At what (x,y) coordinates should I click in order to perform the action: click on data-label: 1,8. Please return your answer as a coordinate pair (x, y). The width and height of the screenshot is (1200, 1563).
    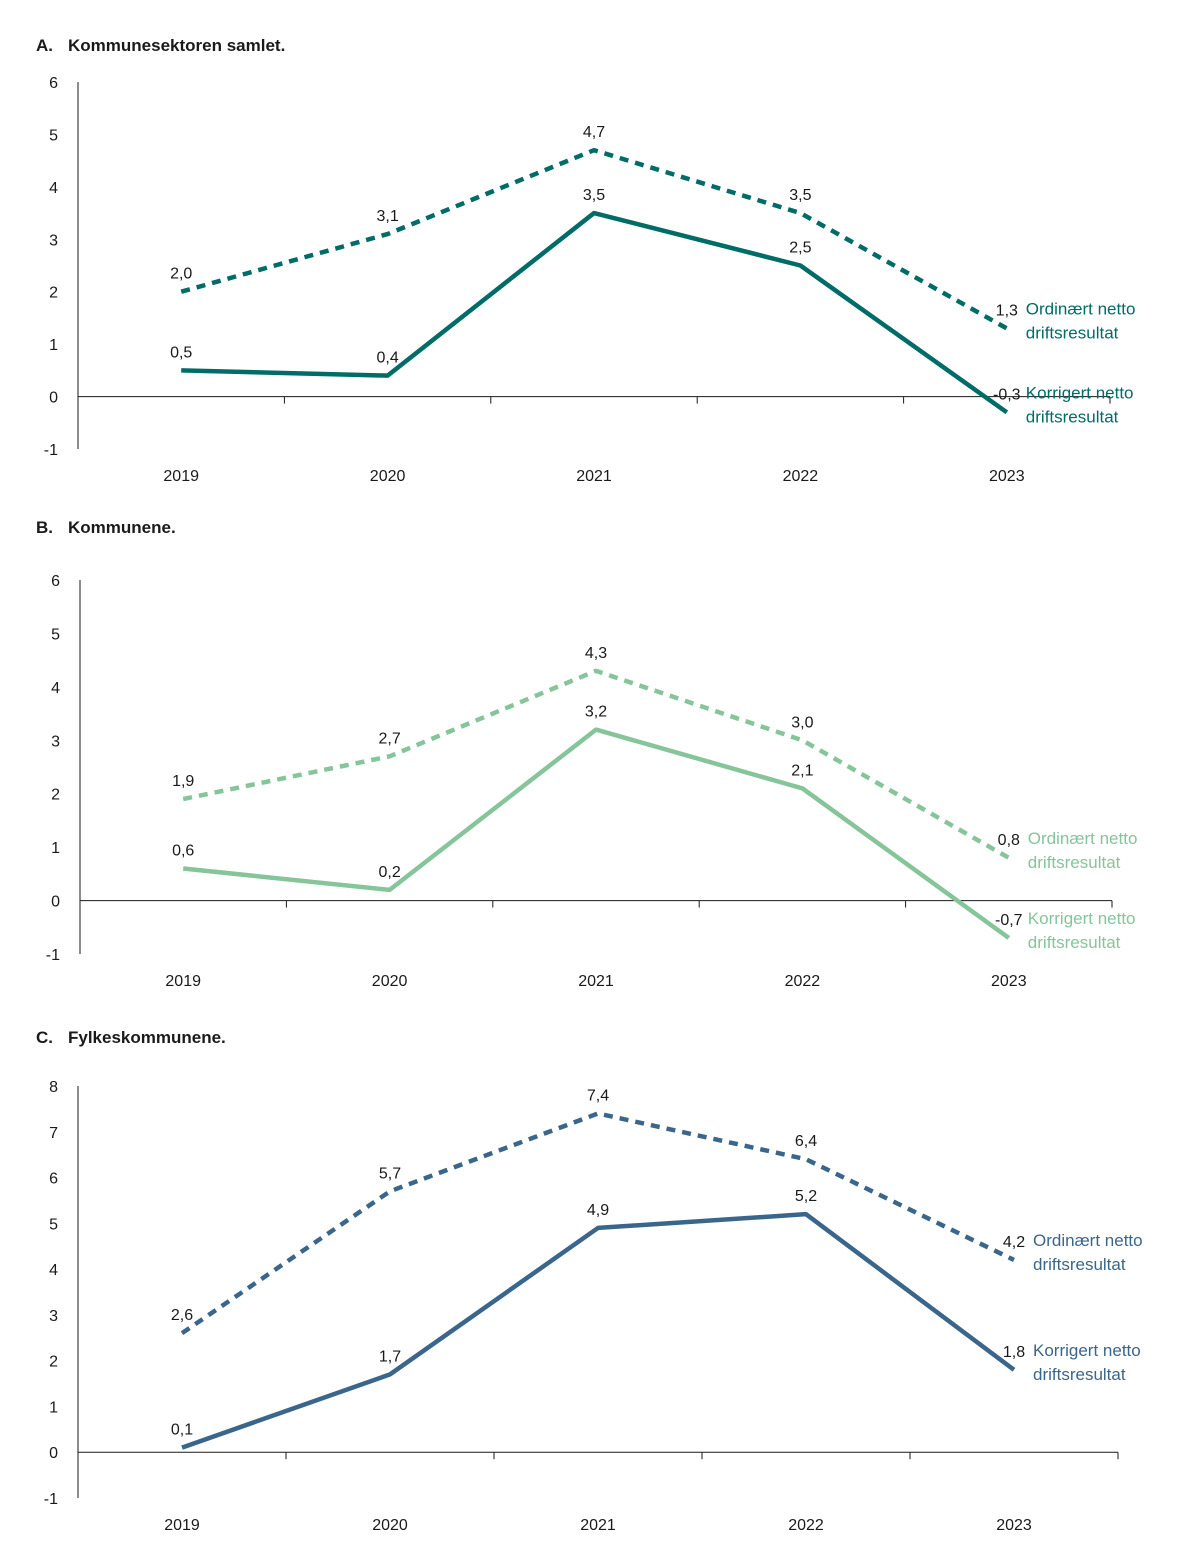
    Looking at the image, I should click on (1014, 1352).